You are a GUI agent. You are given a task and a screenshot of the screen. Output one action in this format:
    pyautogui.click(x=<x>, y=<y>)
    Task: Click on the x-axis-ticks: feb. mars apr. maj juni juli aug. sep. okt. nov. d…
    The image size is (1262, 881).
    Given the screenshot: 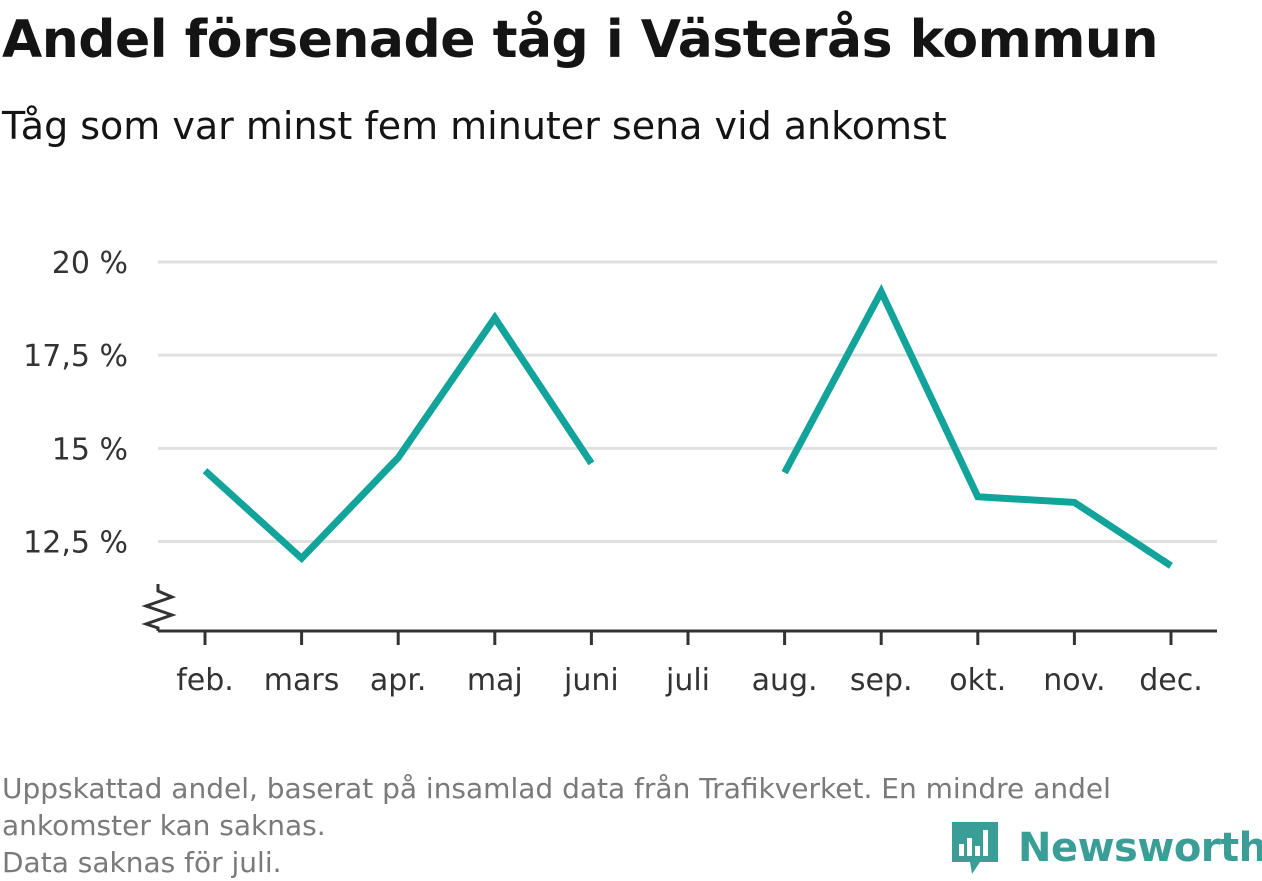 What is the action you would take?
    pyautogui.click(x=689, y=664)
    